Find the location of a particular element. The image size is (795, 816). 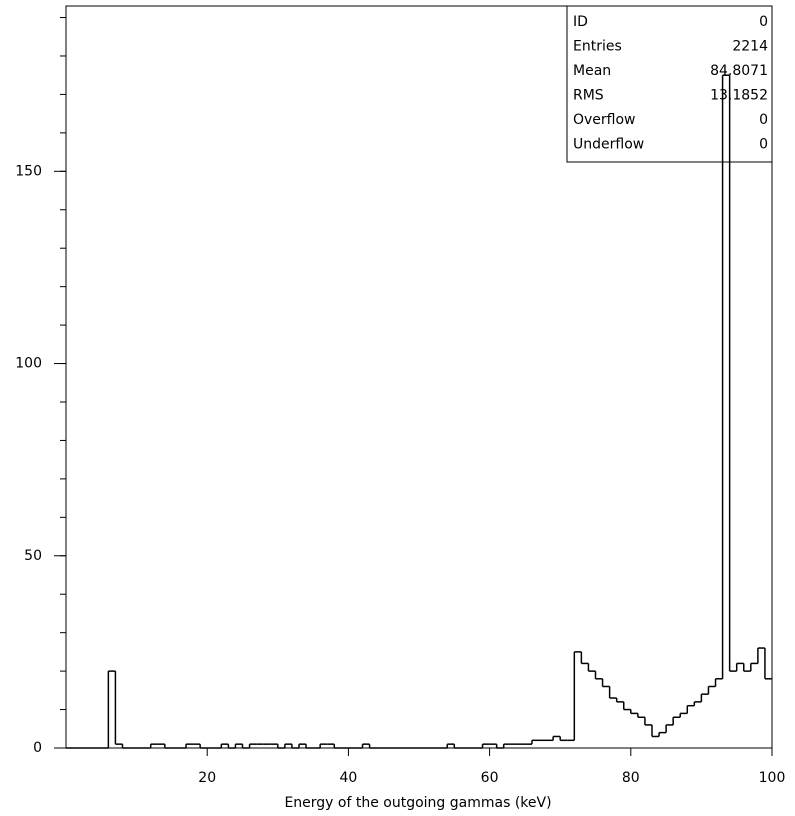

y-tick-label: 150 is located at coordinates (28, 171).